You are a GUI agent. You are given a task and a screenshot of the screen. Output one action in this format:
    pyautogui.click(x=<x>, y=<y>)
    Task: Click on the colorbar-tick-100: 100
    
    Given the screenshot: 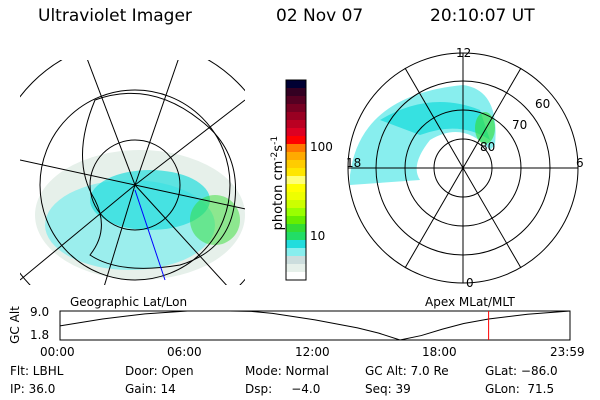 What is the action you would take?
    pyautogui.click(x=321, y=147)
    